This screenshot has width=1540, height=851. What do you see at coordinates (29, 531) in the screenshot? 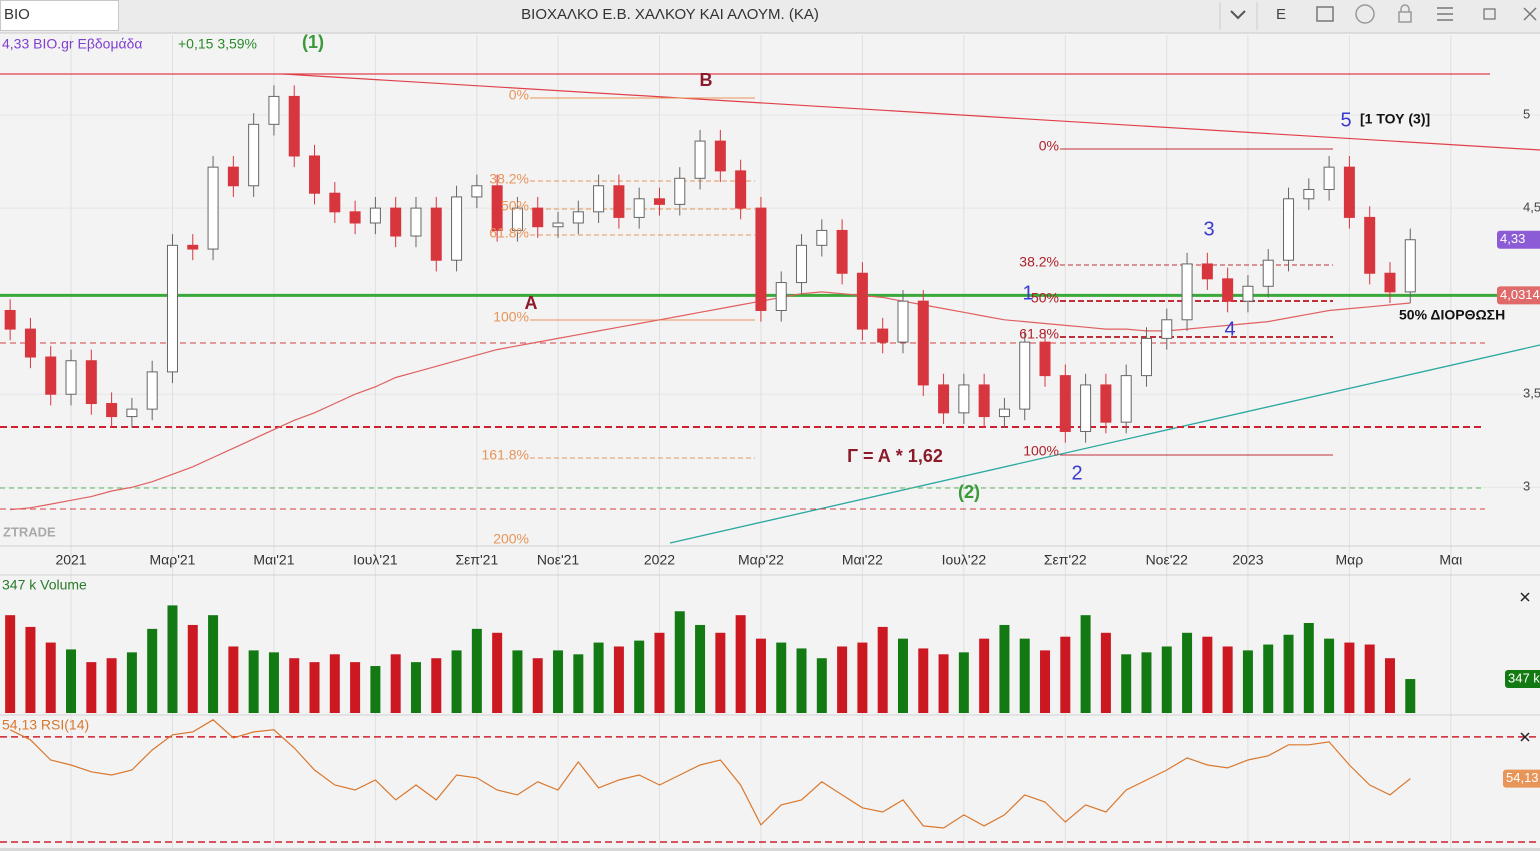
I see `annotation: ZTRADE` at bounding box center [29, 531].